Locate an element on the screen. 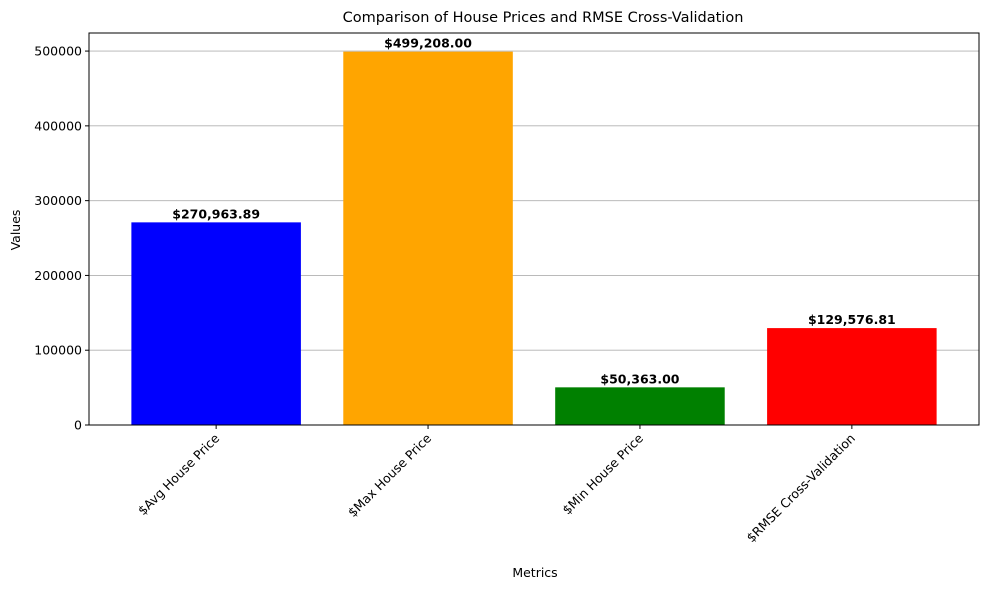  bar-value-label: $129,576.81 is located at coordinates (852, 319).